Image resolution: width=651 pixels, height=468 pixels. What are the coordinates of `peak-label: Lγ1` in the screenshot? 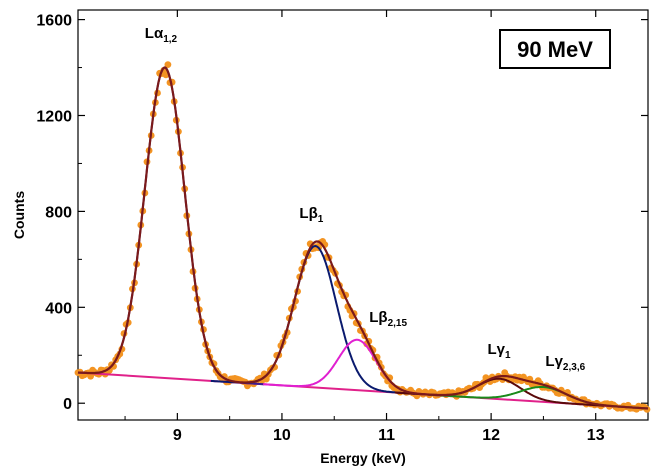 It's located at (499, 351).